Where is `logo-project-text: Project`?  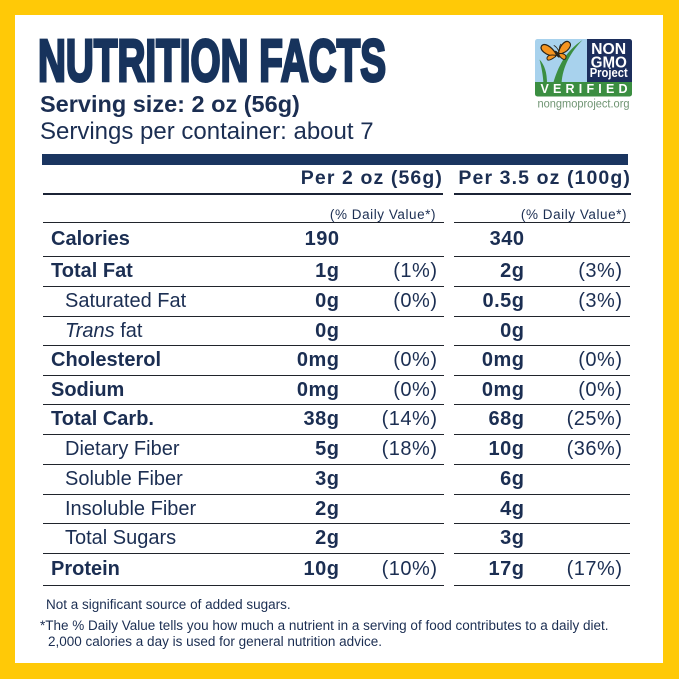 logo-project-text: Project is located at coordinates (609, 73).